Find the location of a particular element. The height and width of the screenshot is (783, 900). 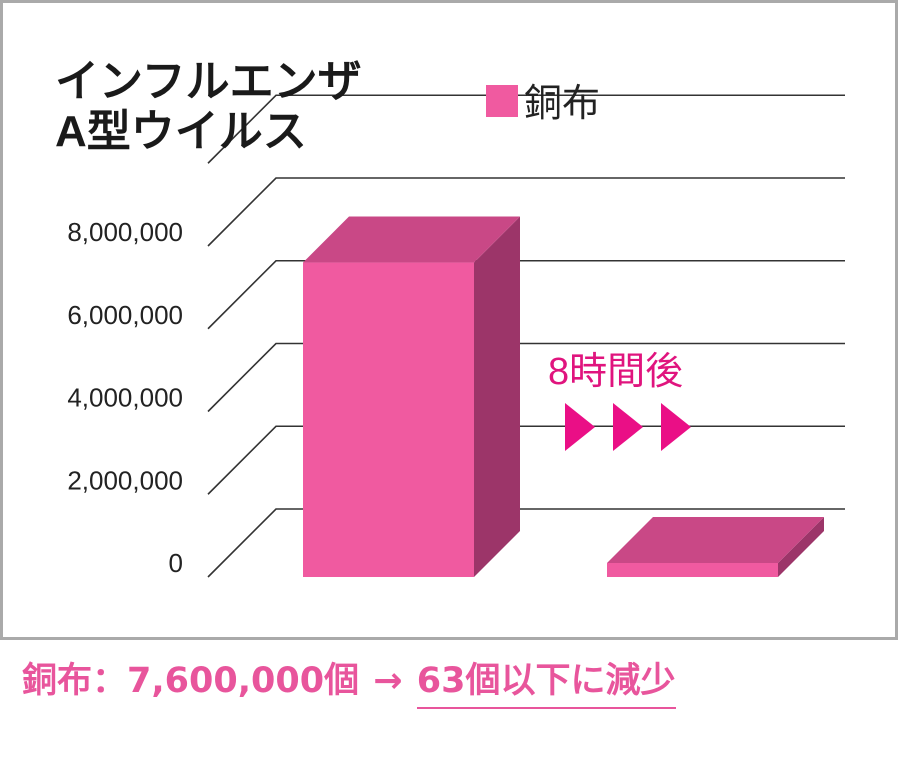

legend-label: 銅布 is located at coordinates (562, 104).